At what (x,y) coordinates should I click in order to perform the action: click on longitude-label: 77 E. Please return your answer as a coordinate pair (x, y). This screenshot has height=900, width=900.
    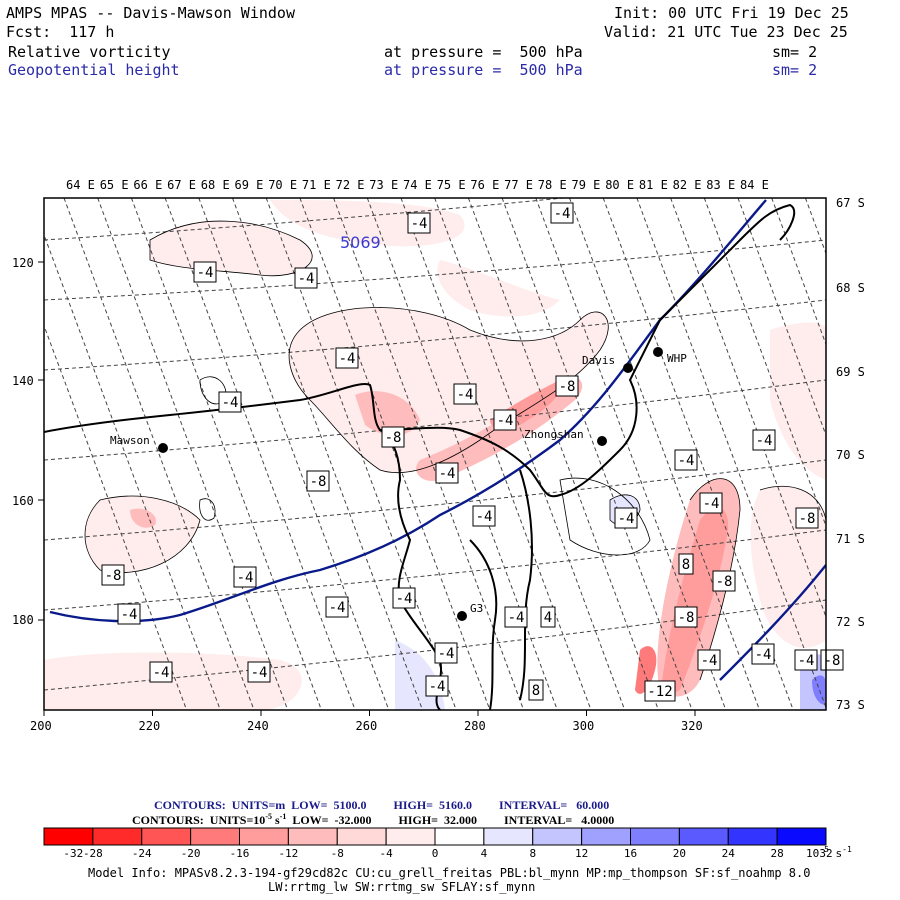
    Looking at the image, I should click on (518, 185).